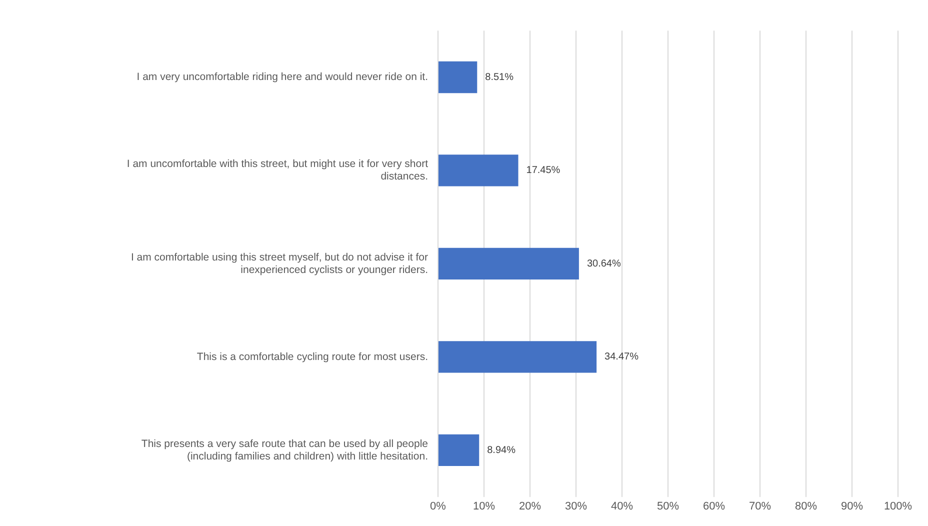  What do you see at coordinates (438, 506) in the screenshot?
I see `x-tick-label: 0%` at bounding box center [438, 506].